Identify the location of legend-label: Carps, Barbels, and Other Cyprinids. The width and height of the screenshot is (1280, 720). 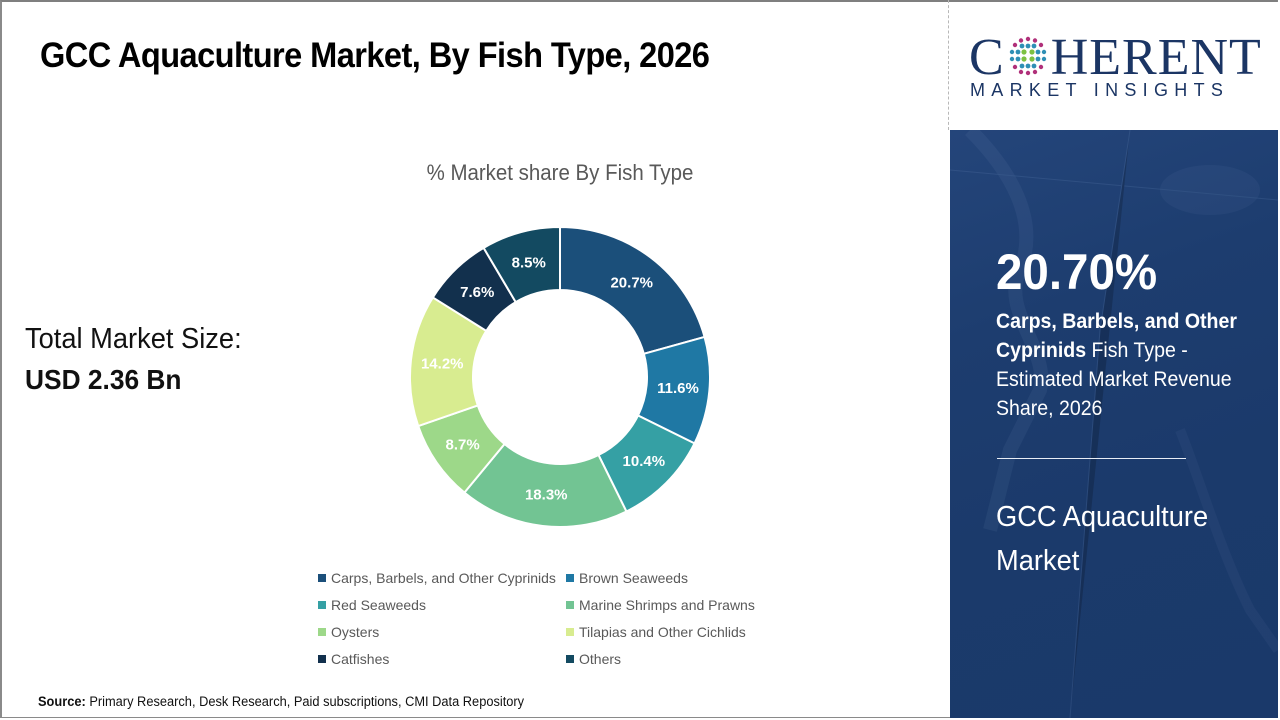
(443, 577).